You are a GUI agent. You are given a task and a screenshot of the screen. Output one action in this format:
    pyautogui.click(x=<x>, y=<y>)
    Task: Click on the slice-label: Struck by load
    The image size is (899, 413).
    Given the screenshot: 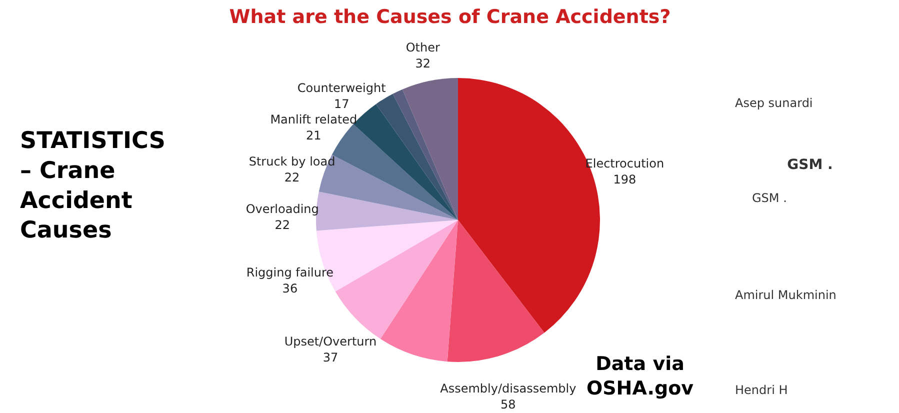 What is the action you would take?
    pyautogui.click(x=292, y=161)
    